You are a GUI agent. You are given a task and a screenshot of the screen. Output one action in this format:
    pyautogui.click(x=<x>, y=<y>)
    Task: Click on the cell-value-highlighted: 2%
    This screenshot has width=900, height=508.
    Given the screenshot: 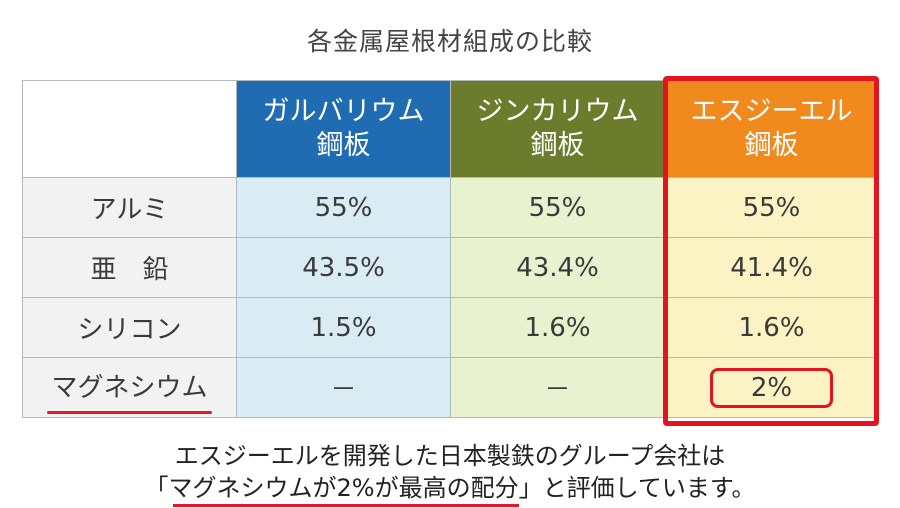 What is the action you would take?
    pyautogui.click(x=771, y=387)
    